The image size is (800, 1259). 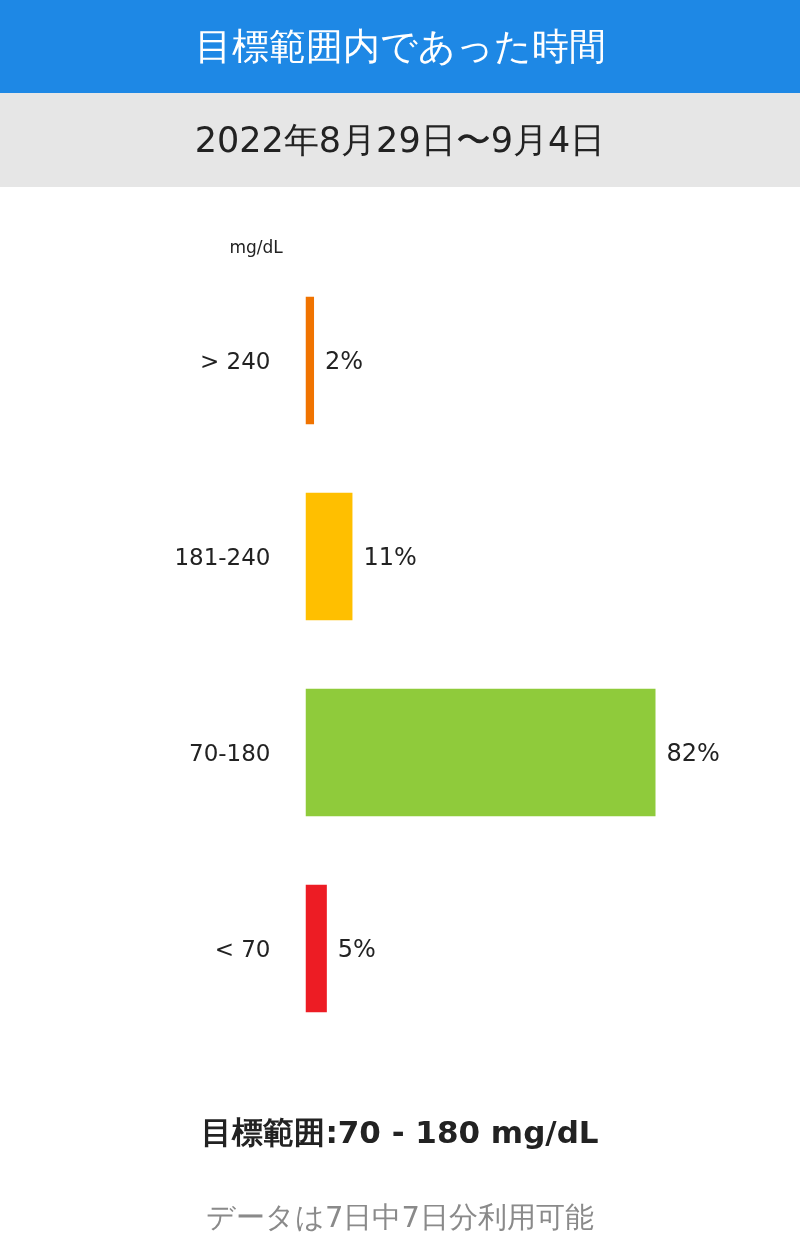 What do you see at coordinates (400, 1217) in the screenshot?
I see `text: データは7日中7日分利用可能` at bounding box center [400, 1217].